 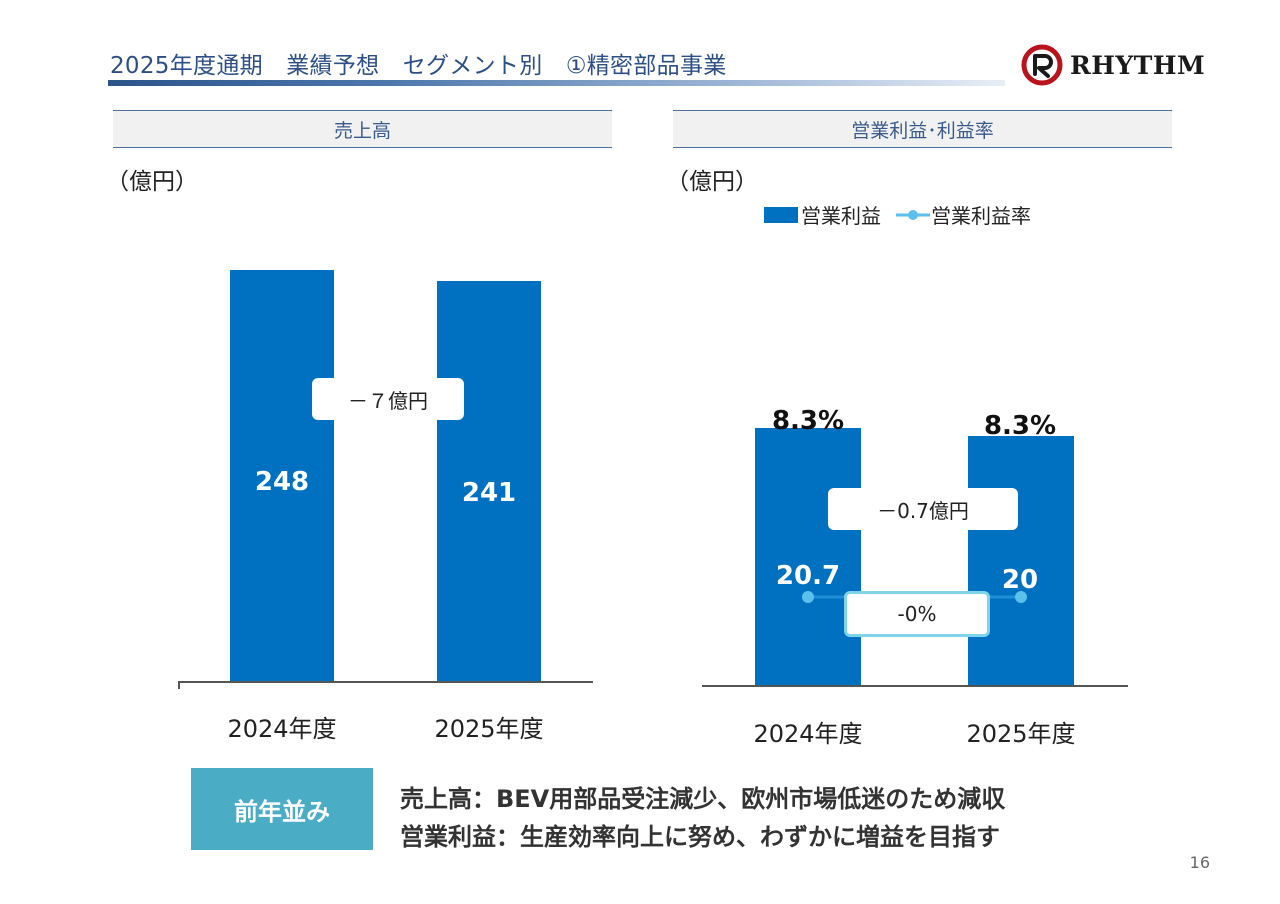 I want to click on legend-line-label: 営業利益率, so click(x=981, y=216).